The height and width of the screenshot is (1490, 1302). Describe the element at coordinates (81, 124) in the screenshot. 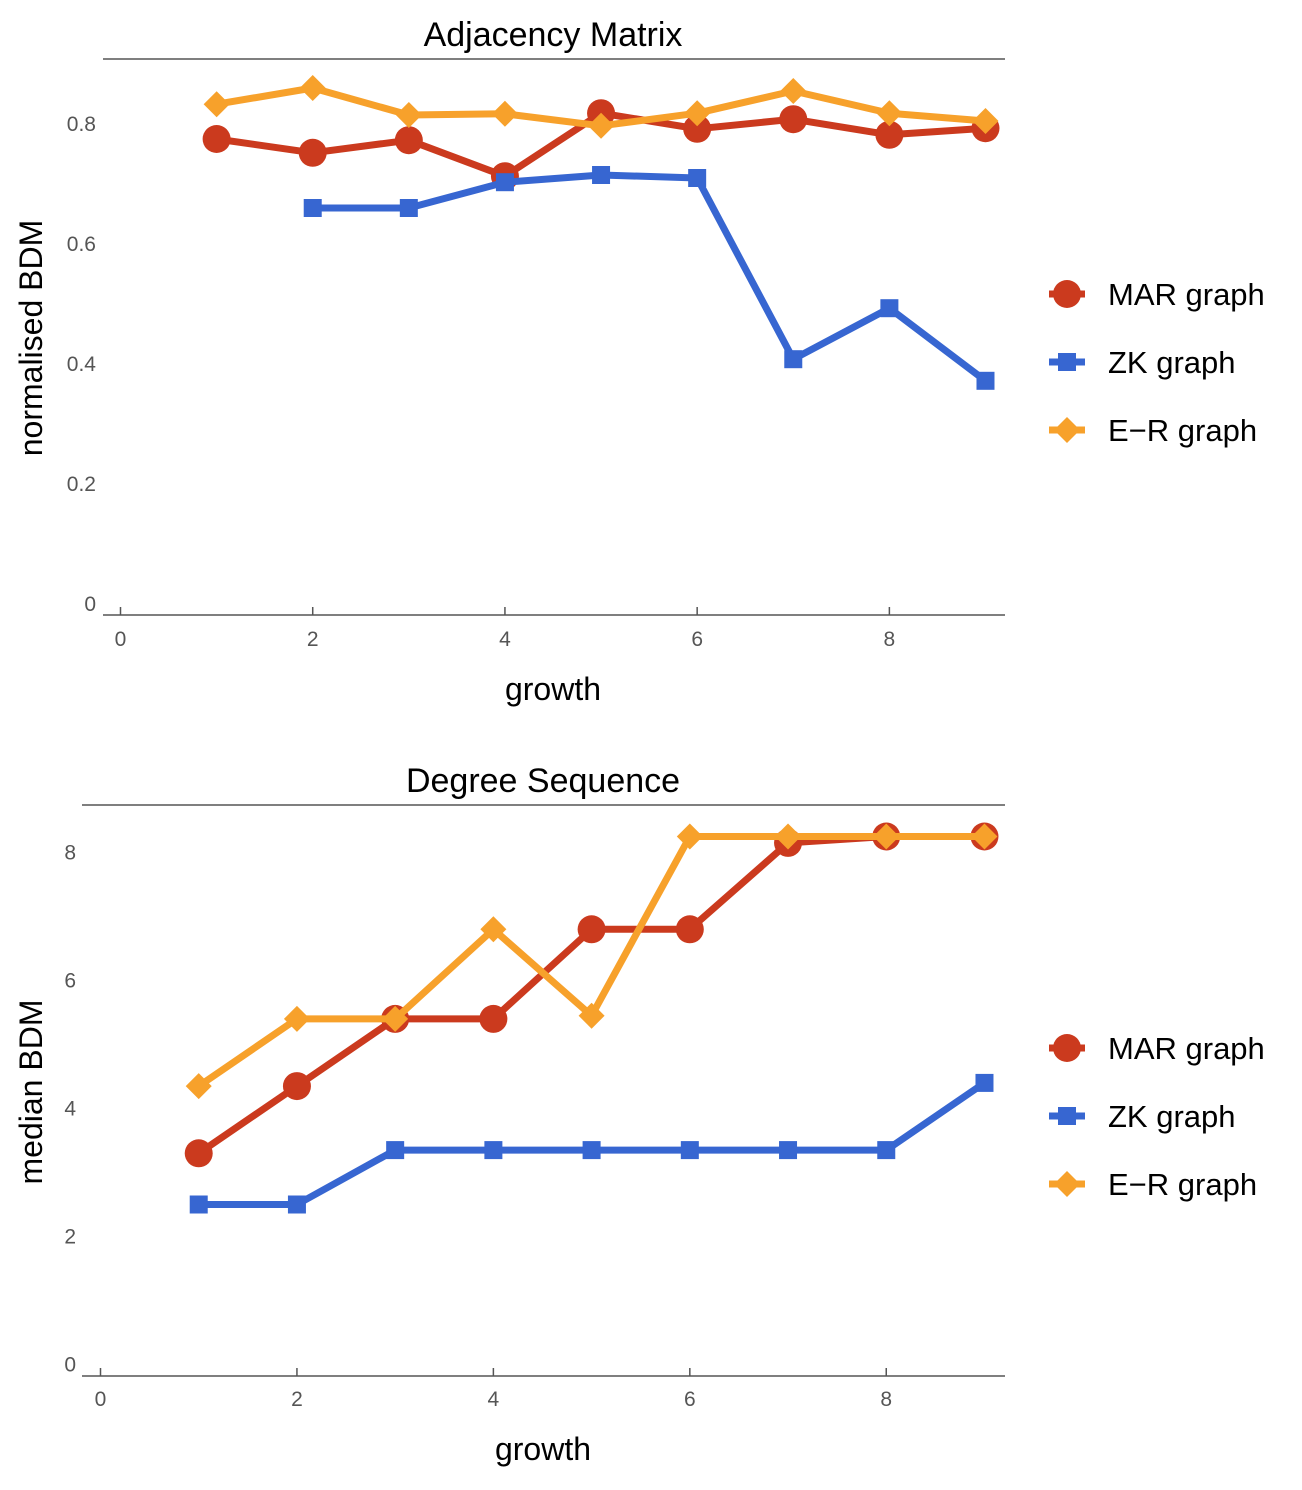

I see `y-tick-label: 0.8` at that location.